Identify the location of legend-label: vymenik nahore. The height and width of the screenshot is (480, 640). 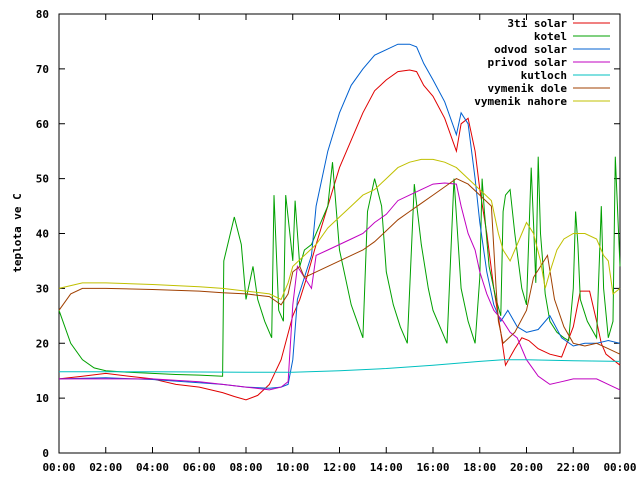
(520, 101).